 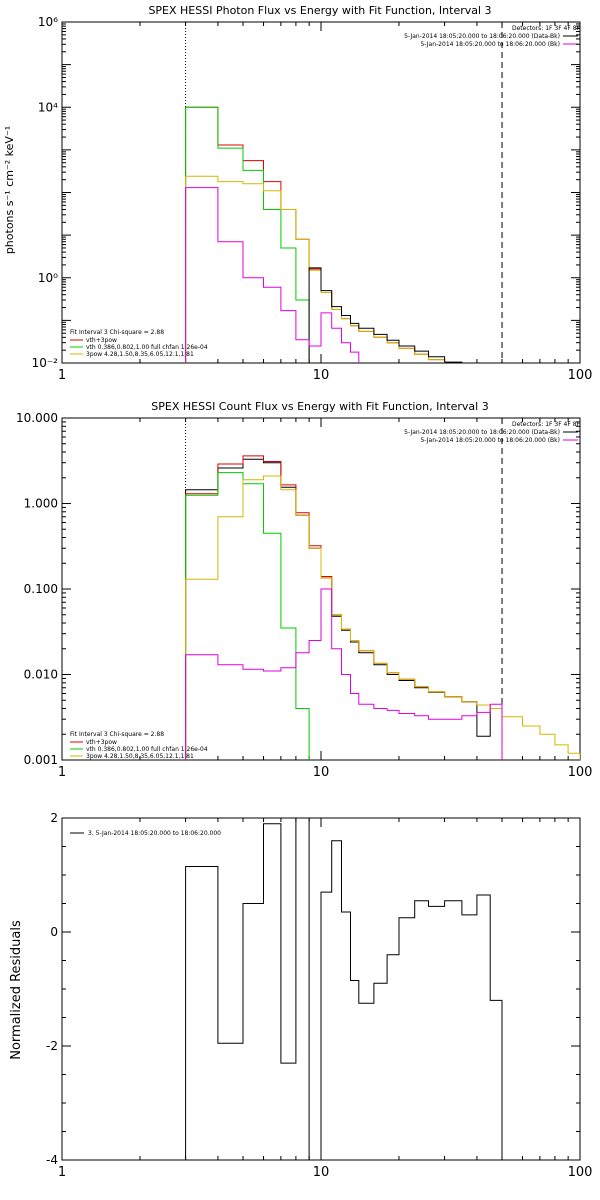 What do you see at coordinates (48, 22) in the screenshot?
I see `y-tick-label: 10⁶` at bounding box center [48, 22].